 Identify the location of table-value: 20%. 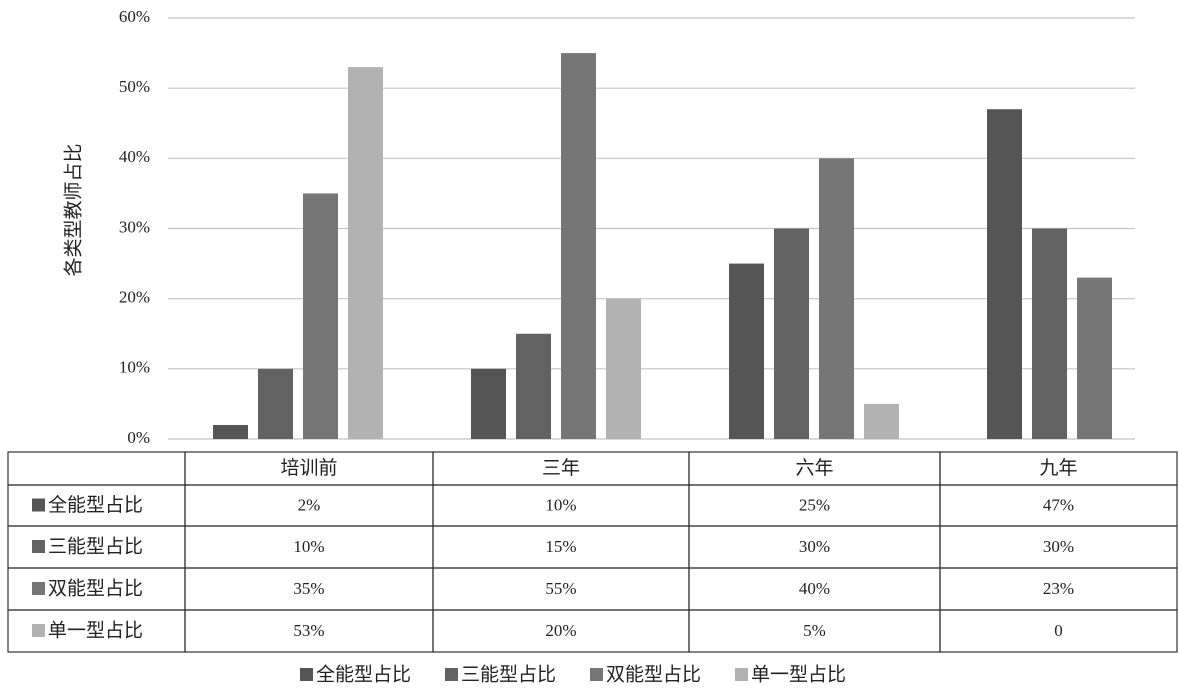
(560, 630).